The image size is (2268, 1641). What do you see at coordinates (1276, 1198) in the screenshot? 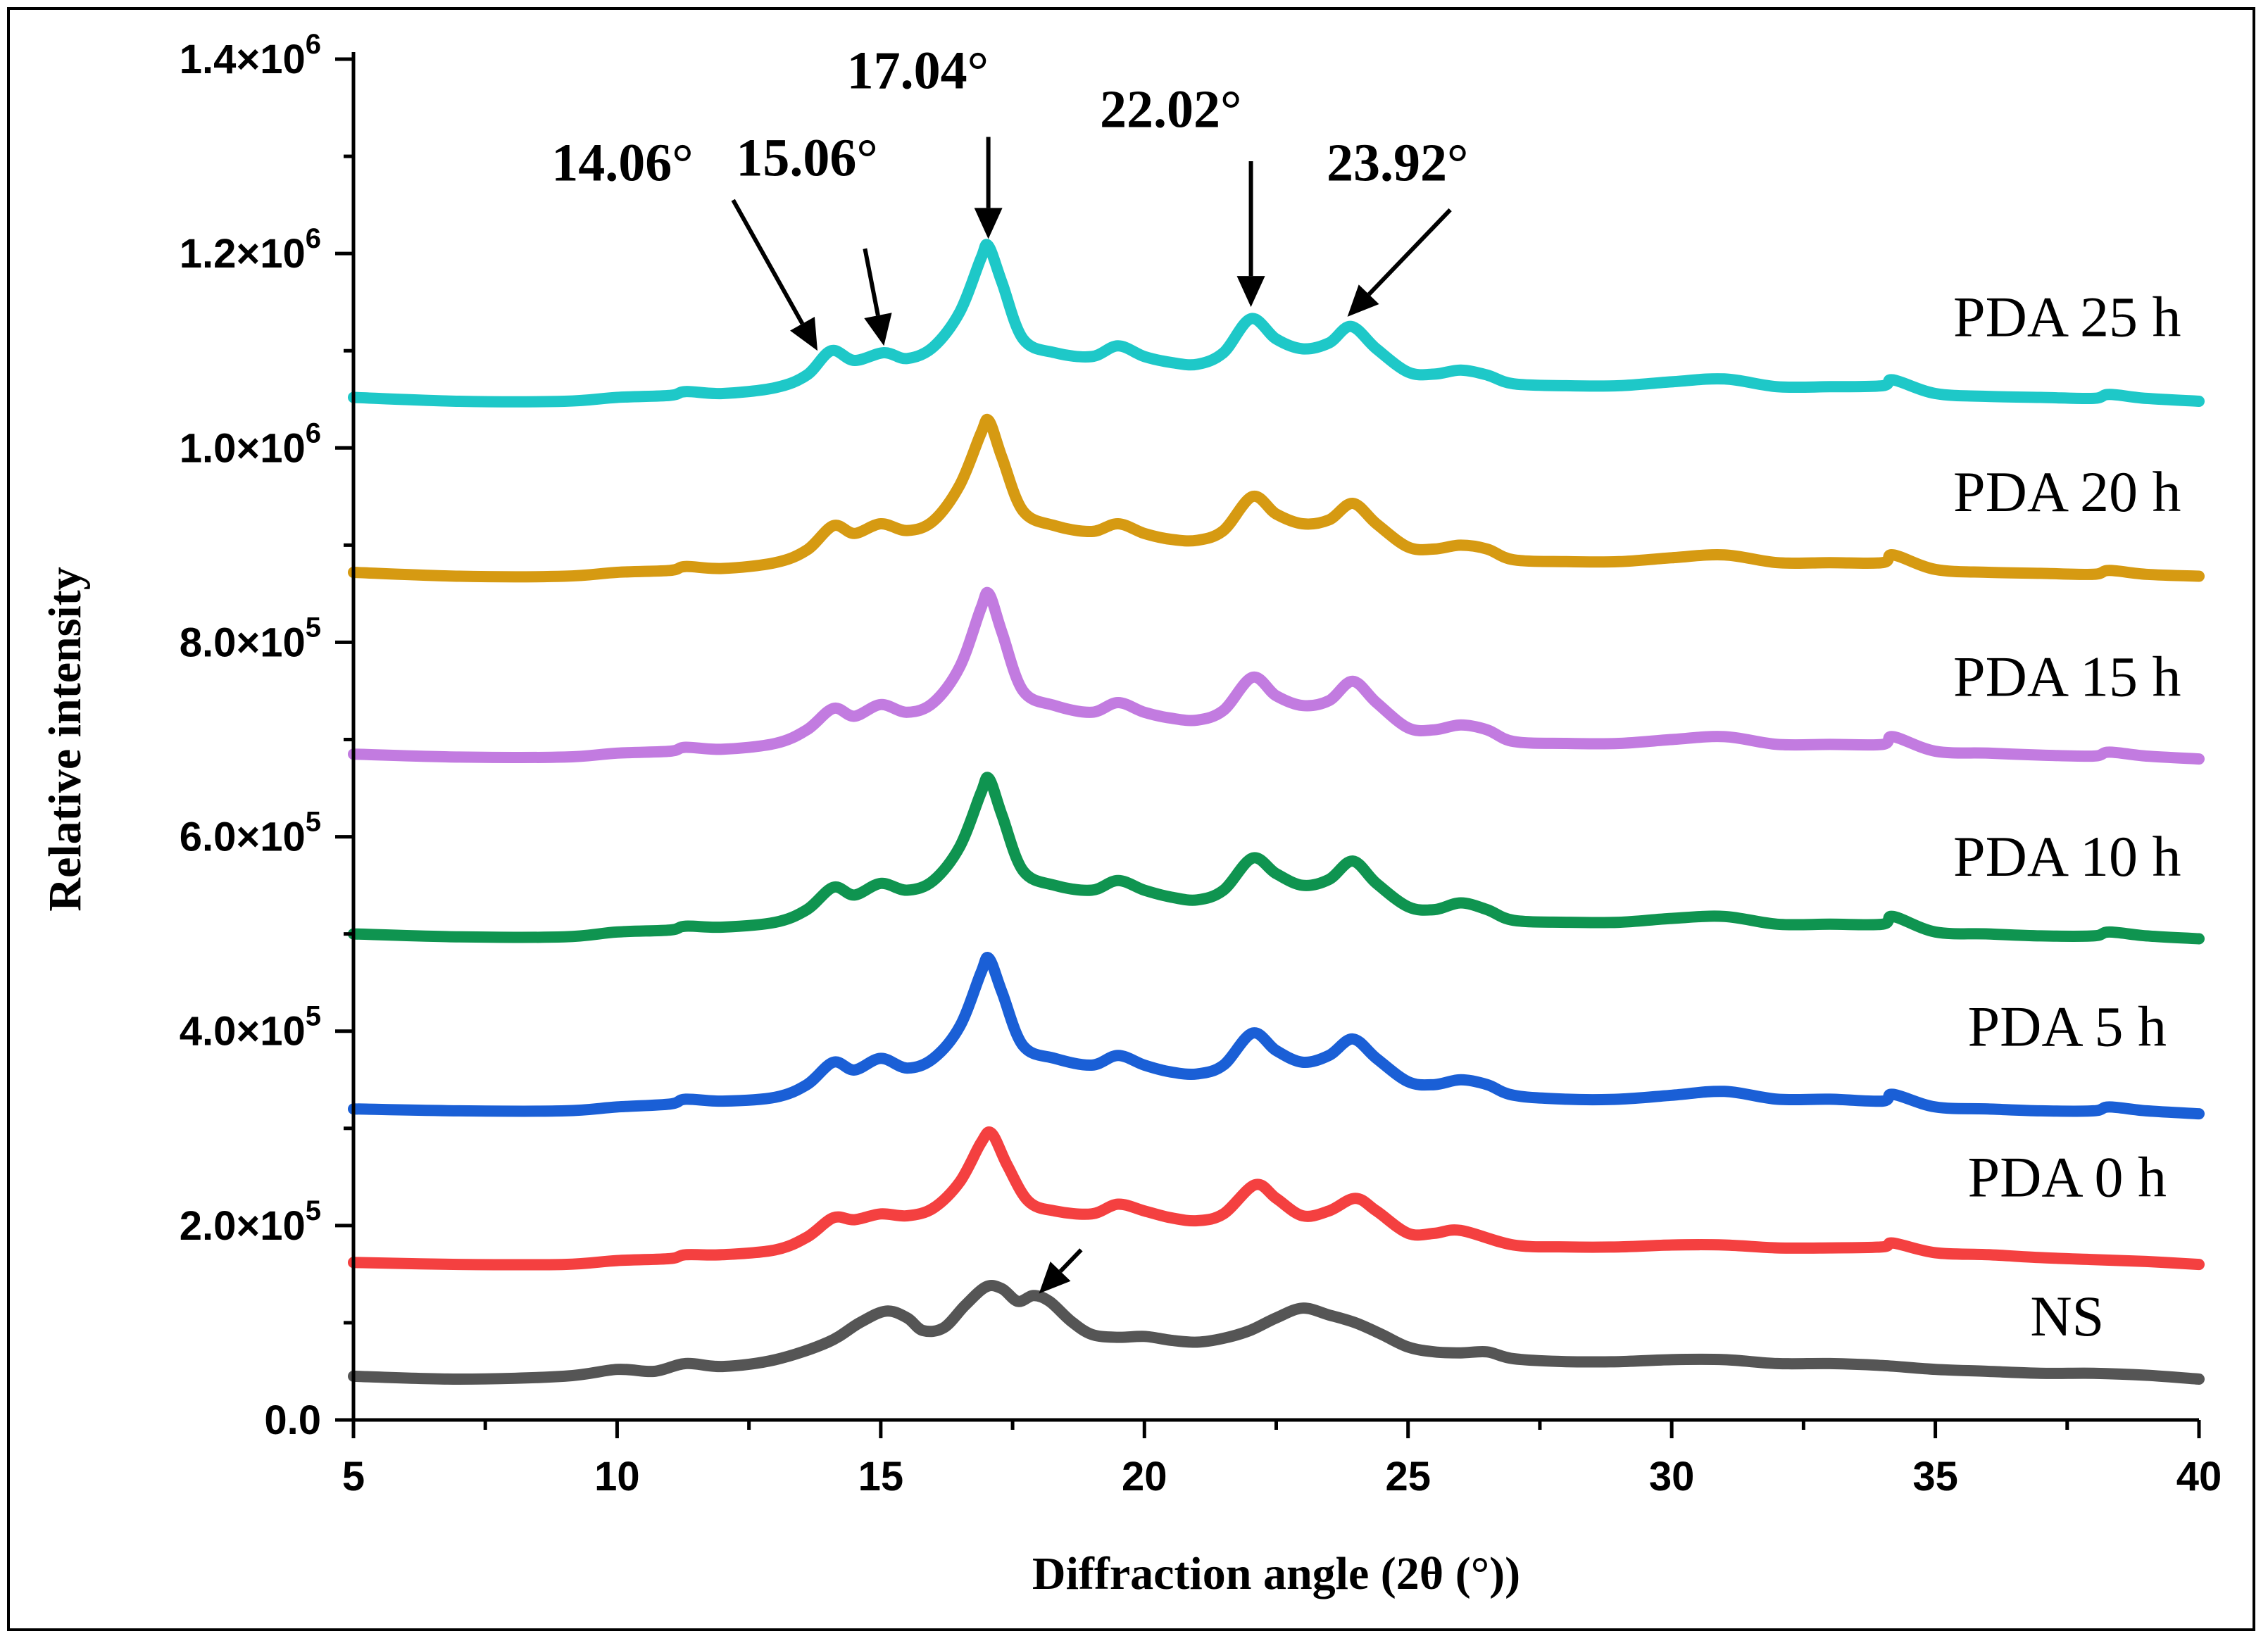
I see `series-line-pda-0-h` at bounding box center [1276, 1198].